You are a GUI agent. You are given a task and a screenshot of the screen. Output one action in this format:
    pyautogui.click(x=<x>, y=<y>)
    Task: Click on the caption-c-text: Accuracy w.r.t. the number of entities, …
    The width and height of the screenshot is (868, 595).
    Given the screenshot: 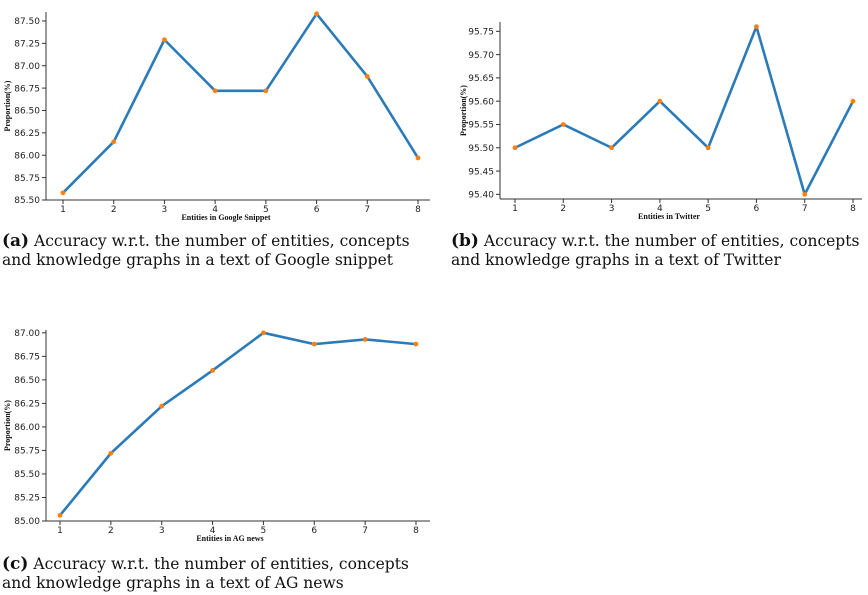 What is the action you would take?
    pyautogui.click(x=205, y=573)
    